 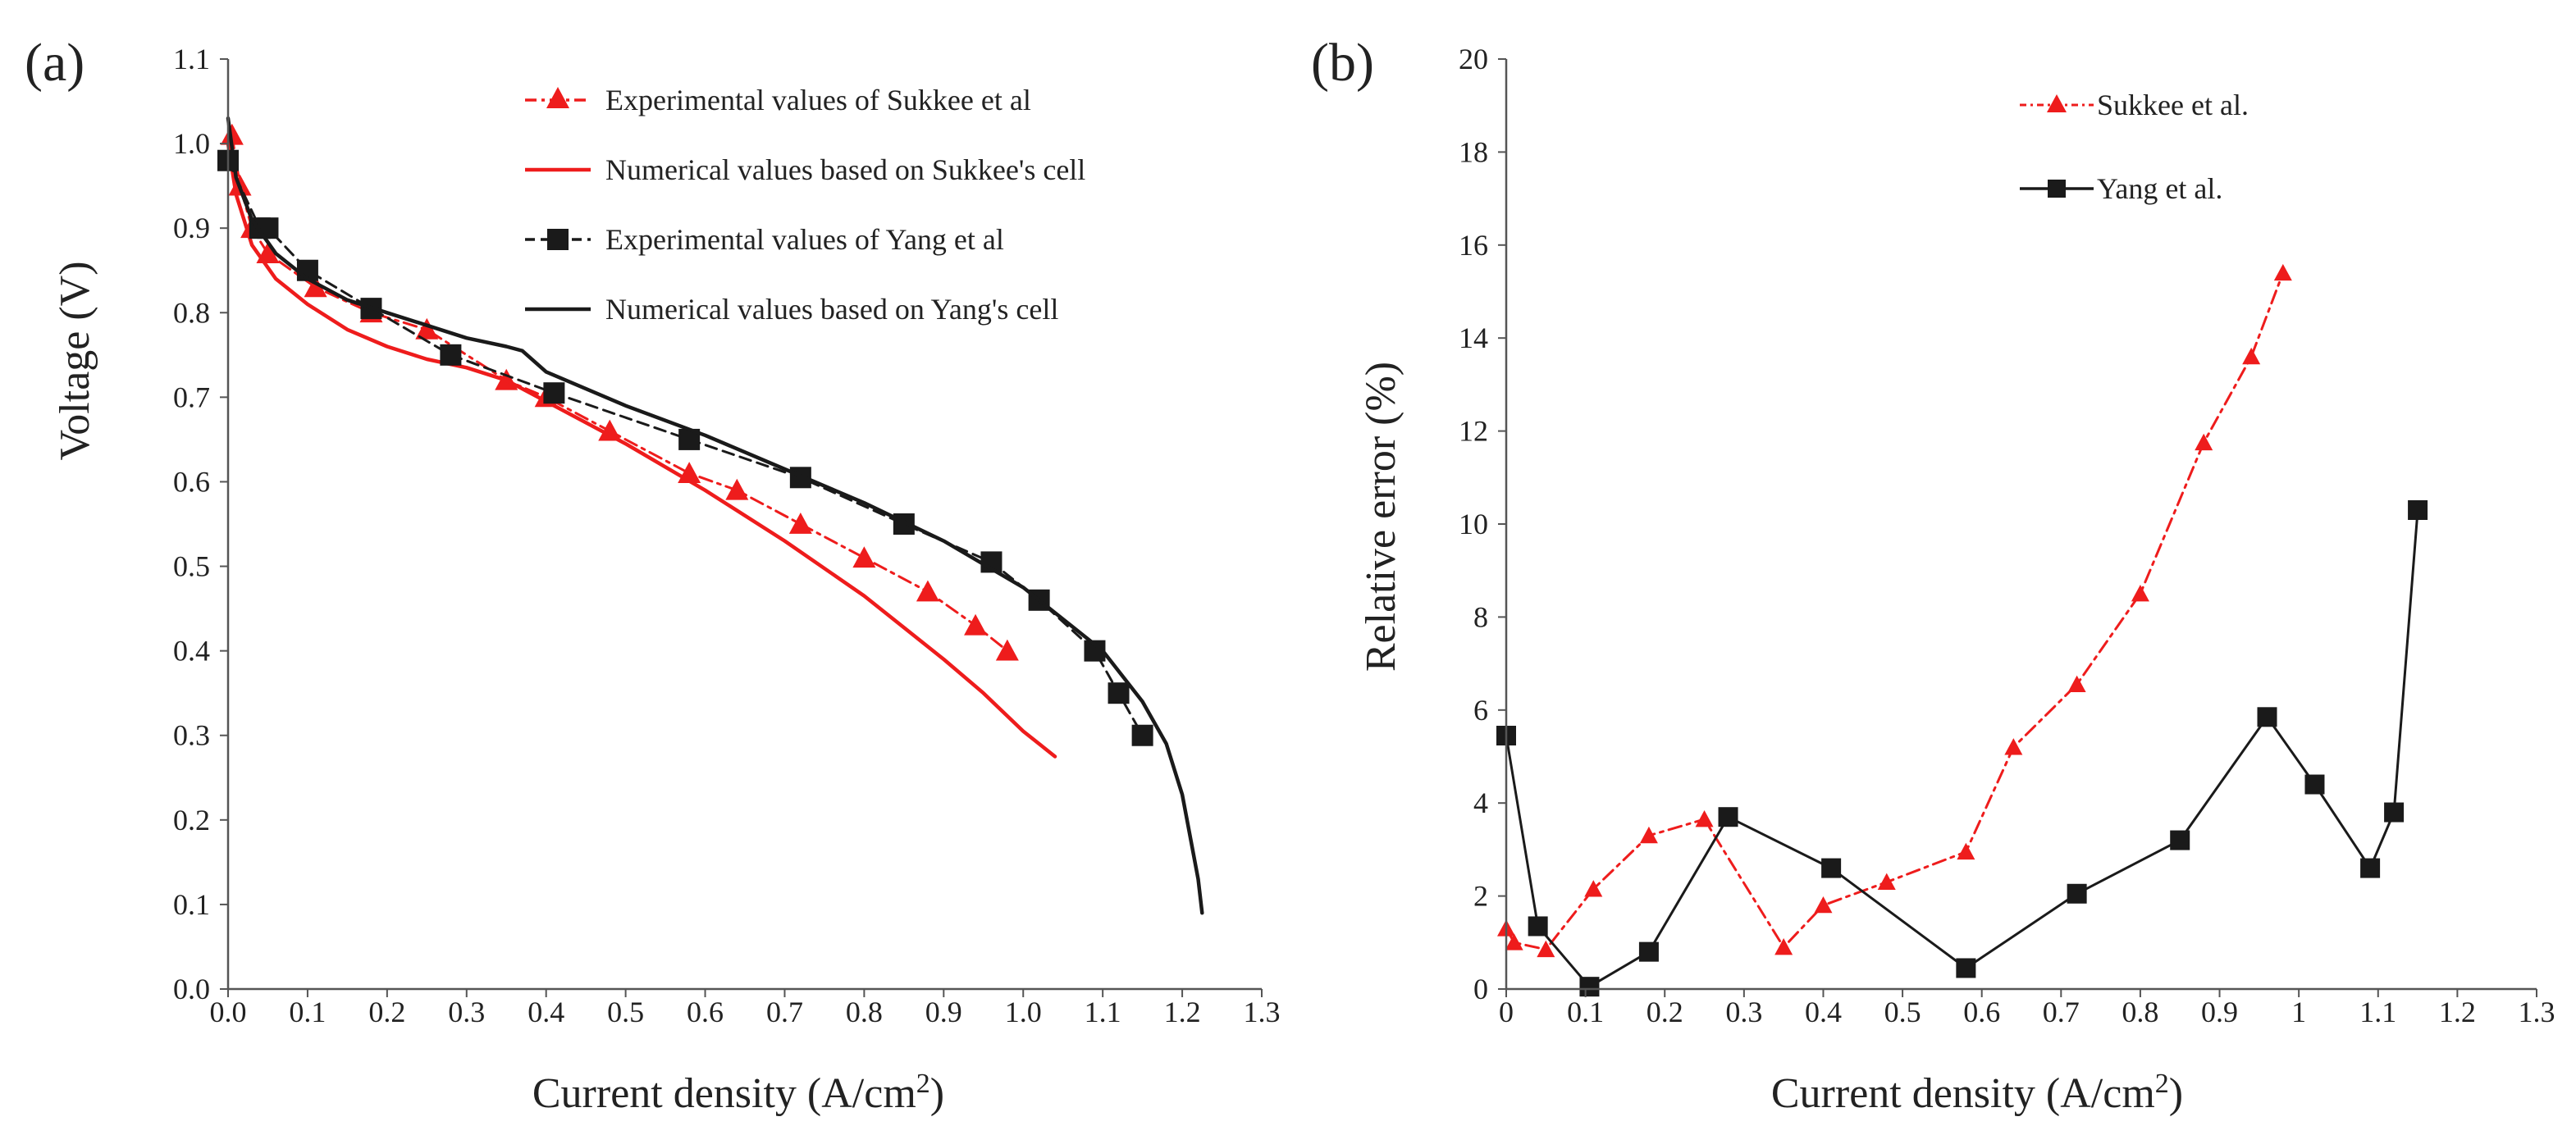 I want to click on x-tick-label: 1.2, so click(x=1183, y=1012).